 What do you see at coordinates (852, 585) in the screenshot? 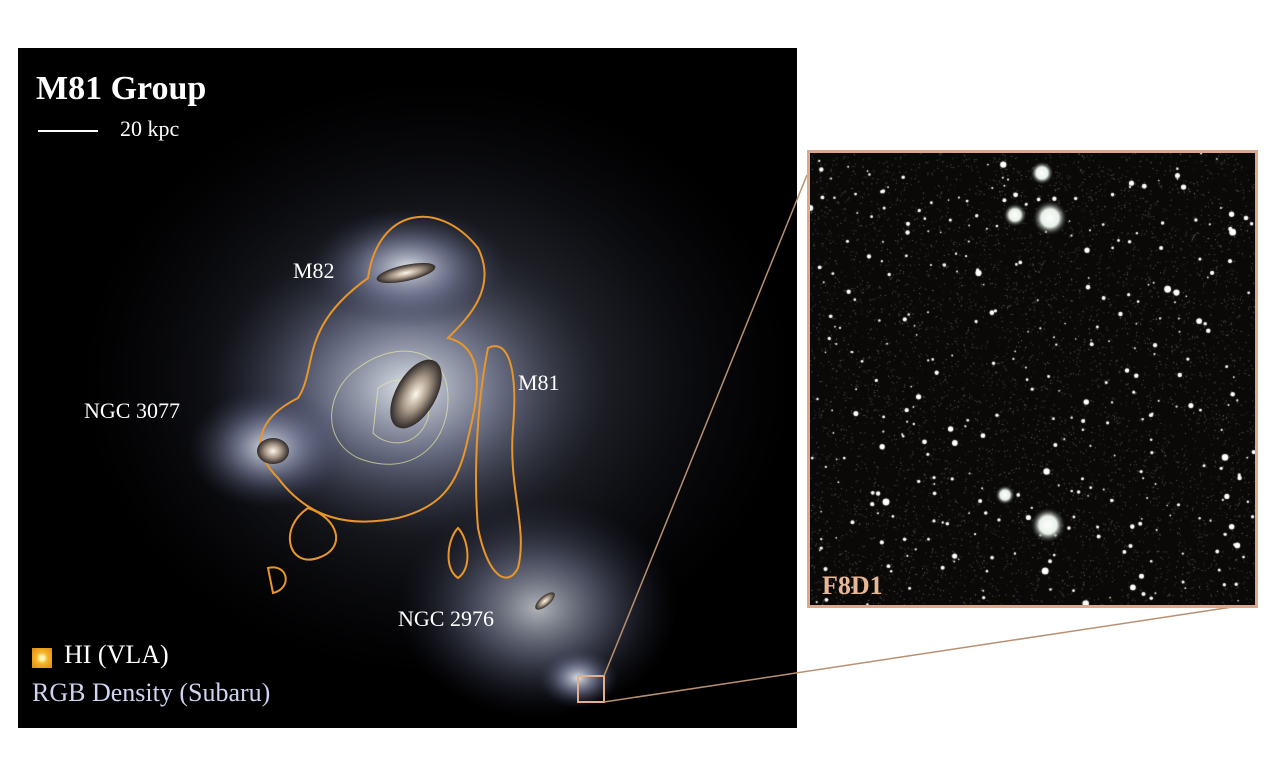
I see `inset-label: F8D1` at bounding box center [852, 585].